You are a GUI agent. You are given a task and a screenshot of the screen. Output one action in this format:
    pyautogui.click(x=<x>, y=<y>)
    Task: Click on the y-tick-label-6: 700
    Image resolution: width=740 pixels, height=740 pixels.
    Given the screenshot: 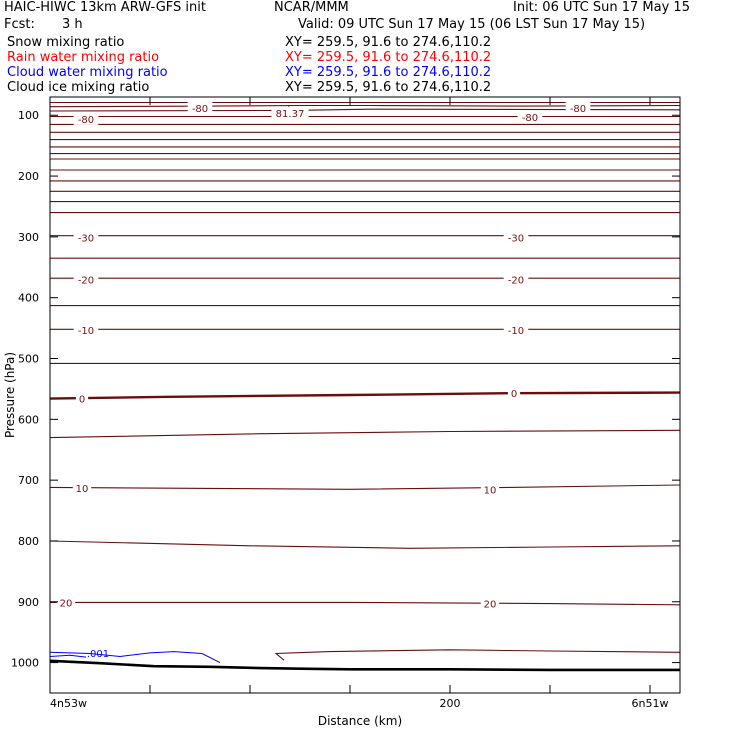 What is the action you would take?
    pyautogui.click(x=28, y=480)
    